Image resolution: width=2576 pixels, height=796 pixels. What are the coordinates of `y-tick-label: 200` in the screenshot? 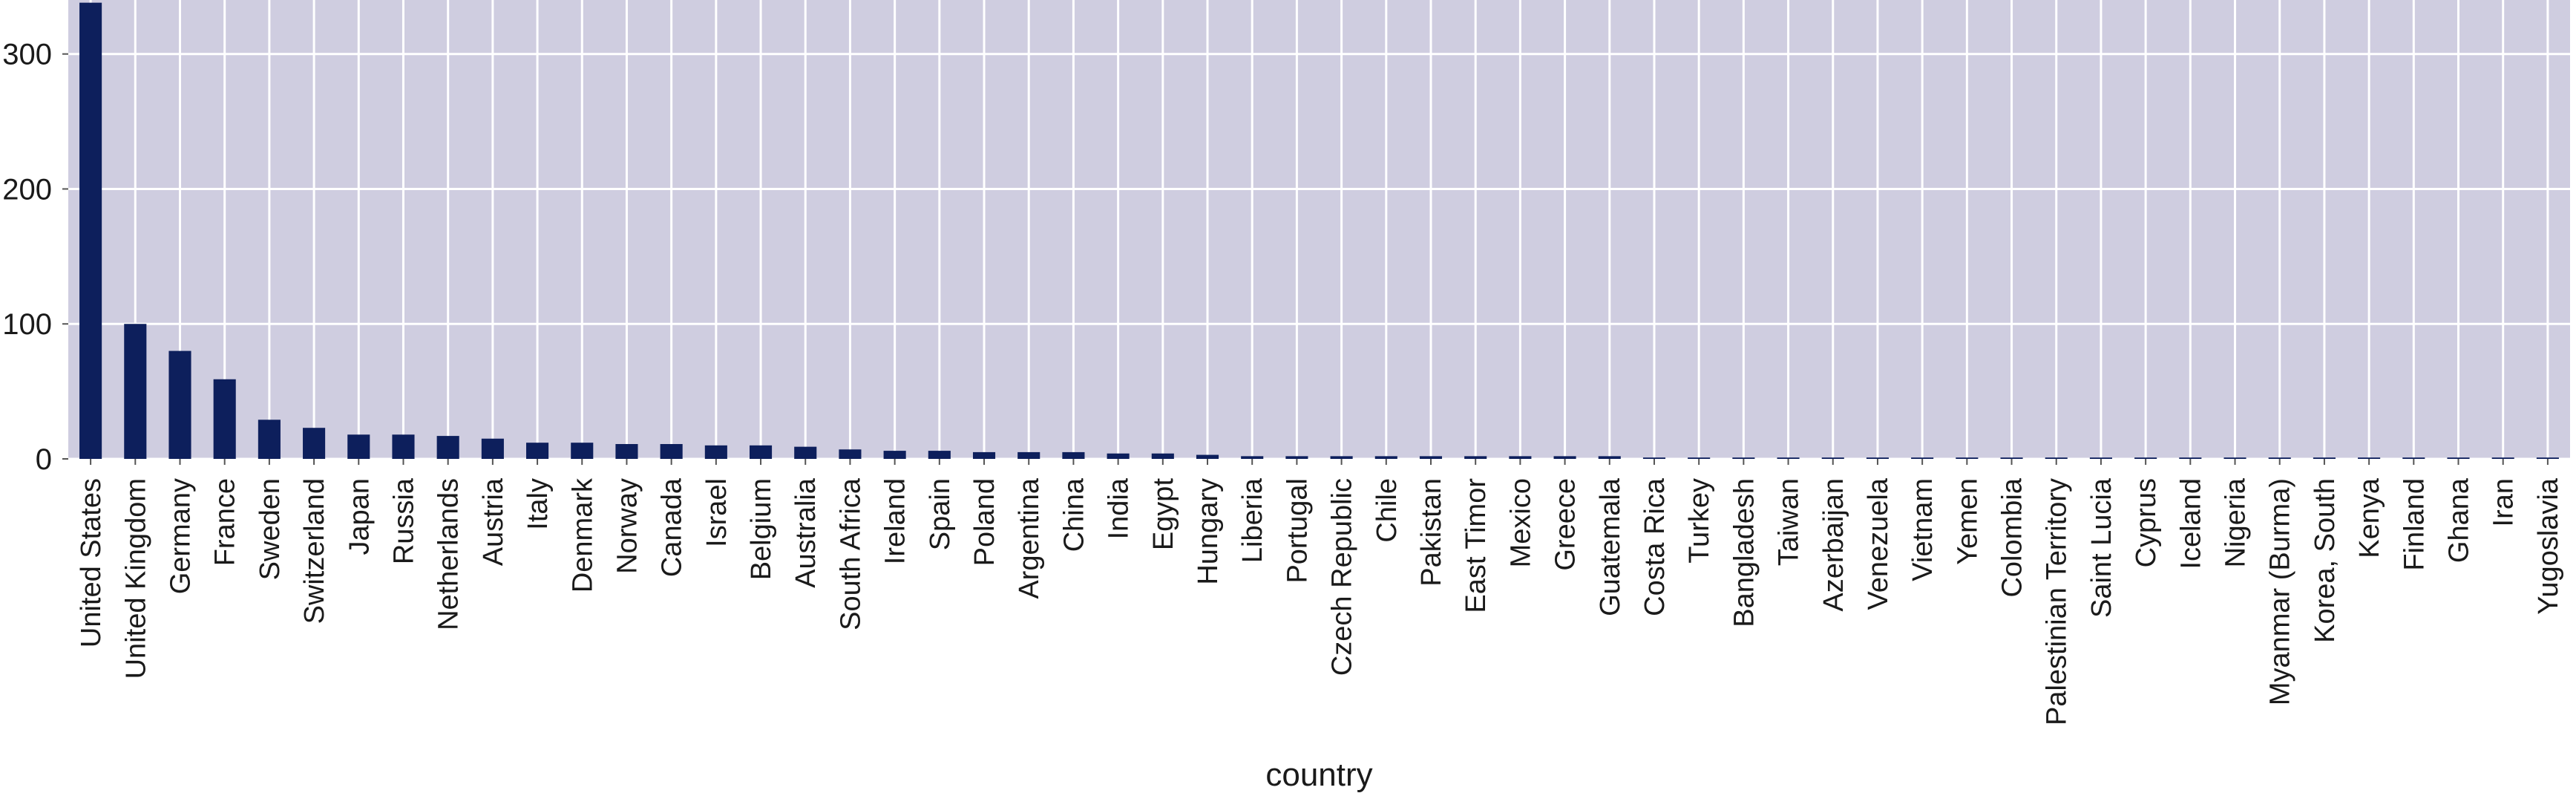 It's located at (27, 189).